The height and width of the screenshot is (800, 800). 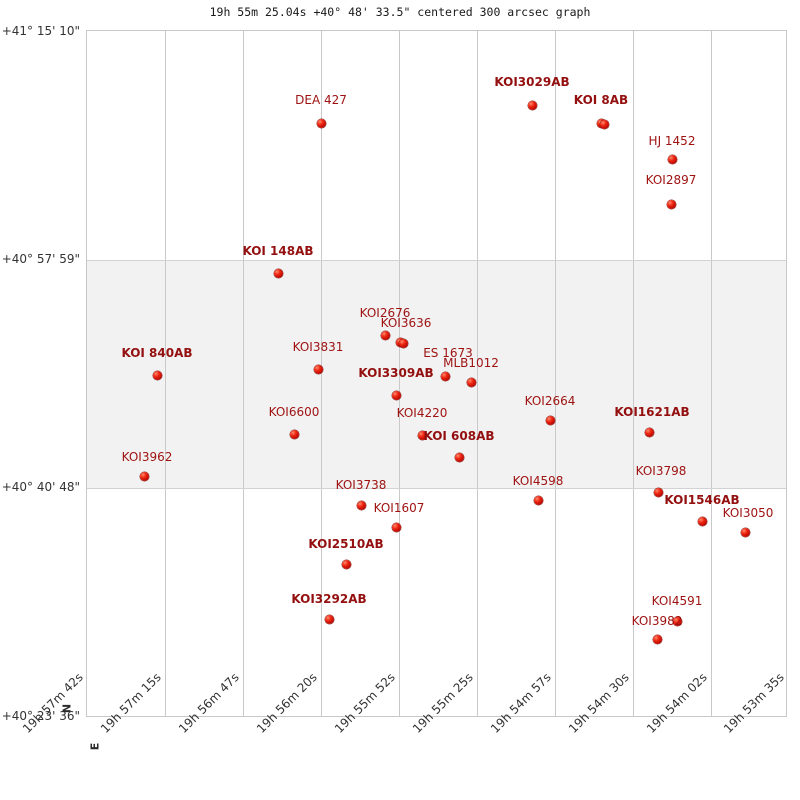 I want to click on star-label: KOI3738, so click(x=361, y=485).